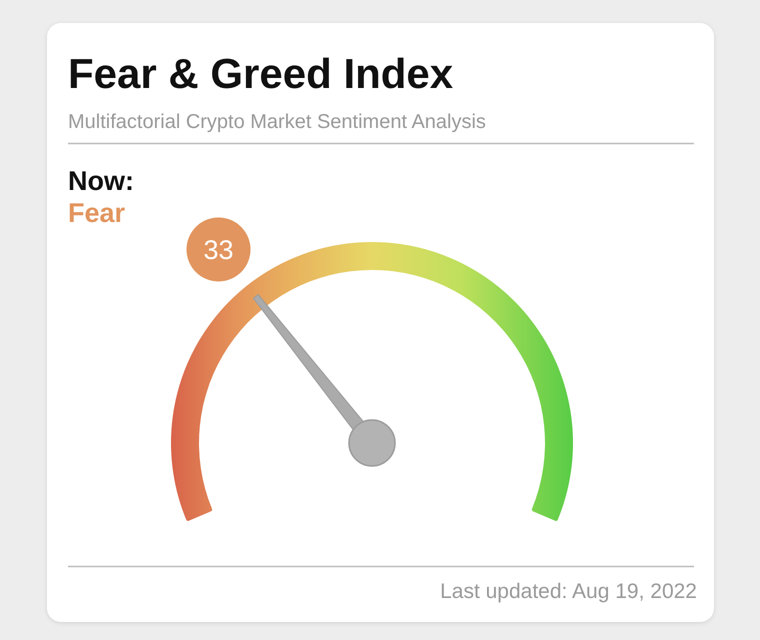 This screenshot has height=640, width=760. Describe the element at coordinates (261, 73) in the screenshot. I see `text: Fear & Greed Index` at that location.